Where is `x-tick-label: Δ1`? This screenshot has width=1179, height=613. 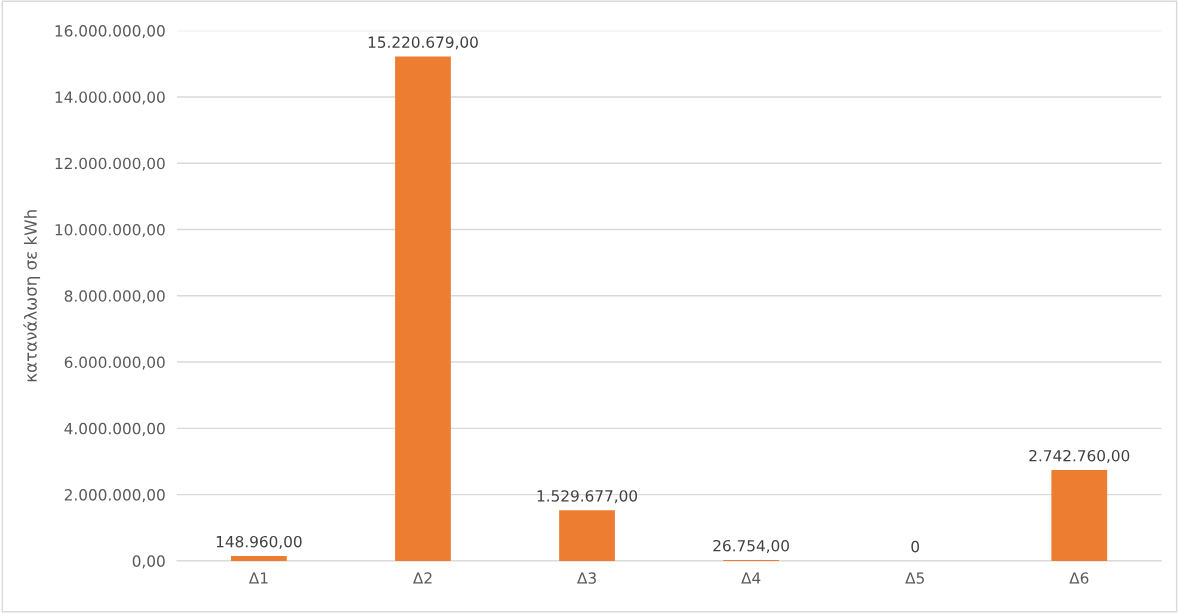
x-tick-label: Δ1 is located at coordinates (258, 578).